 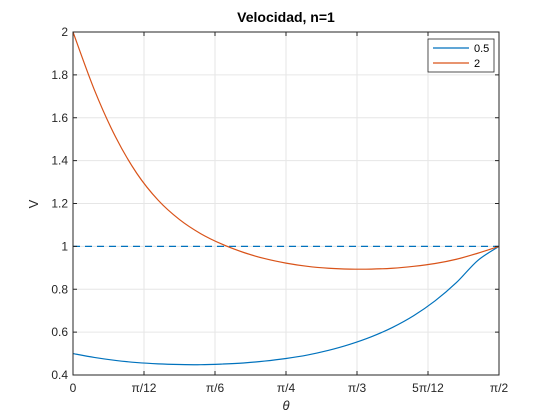 What do you see at coordinates (73, 388) in the screenshot?
I see `x-tick-label: 0` at bounding box center [73, 388].